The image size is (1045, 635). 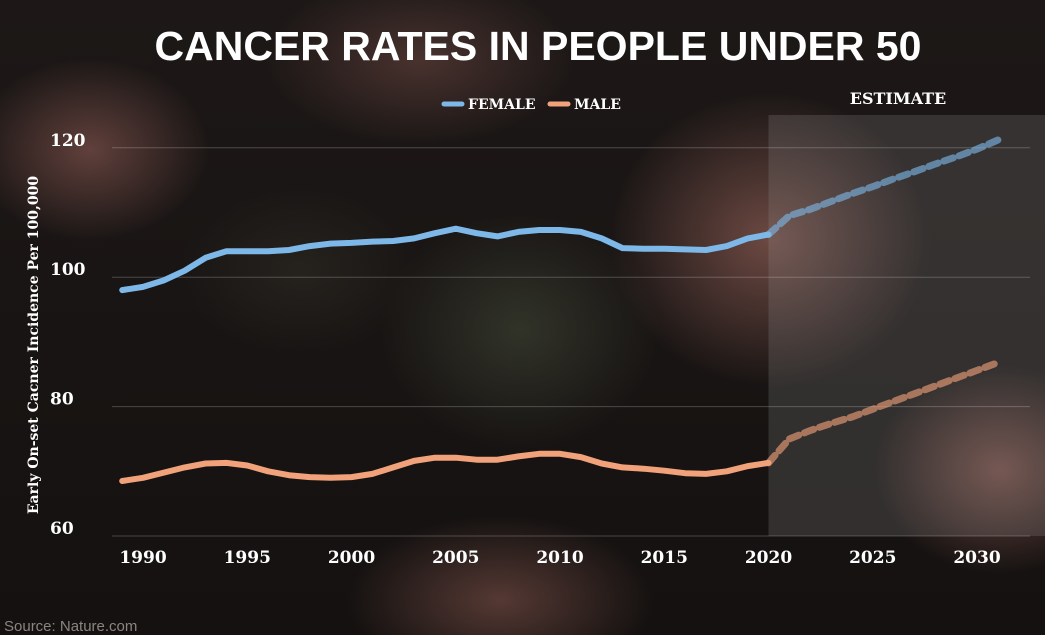 What do you see at coordinates (883, 413) in the screenshot?
I see `series-line-male-estimate` at bounding box center [883, 413].